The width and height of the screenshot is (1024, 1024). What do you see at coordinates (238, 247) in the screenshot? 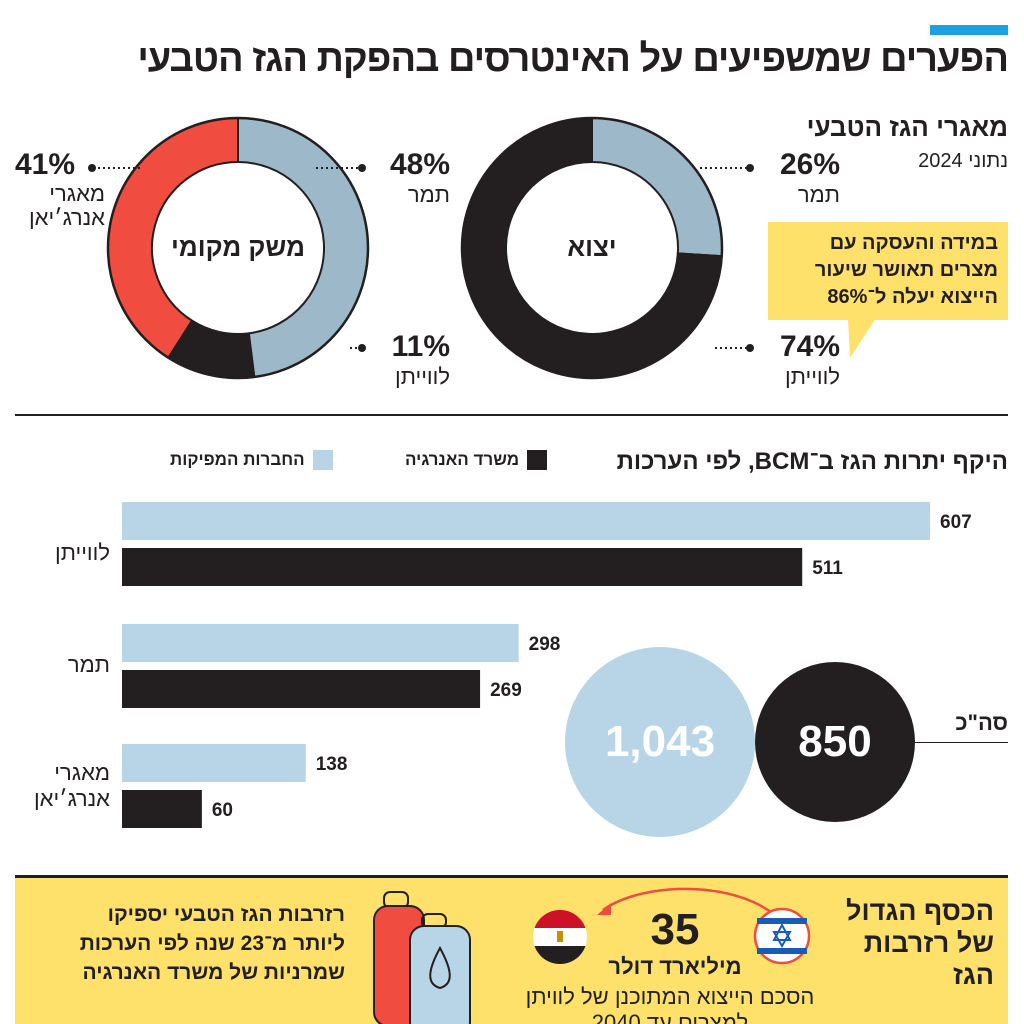
I see `donut-center-label-domestic: משק מקומי` at bounding box center [238, 247].